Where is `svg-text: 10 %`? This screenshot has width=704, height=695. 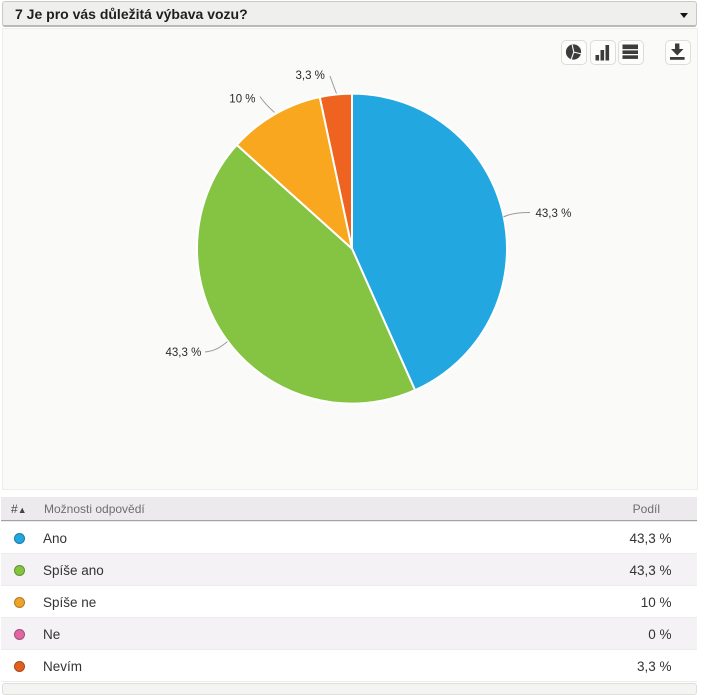
svg-text: 10 % is located at coordinates (242, 100).